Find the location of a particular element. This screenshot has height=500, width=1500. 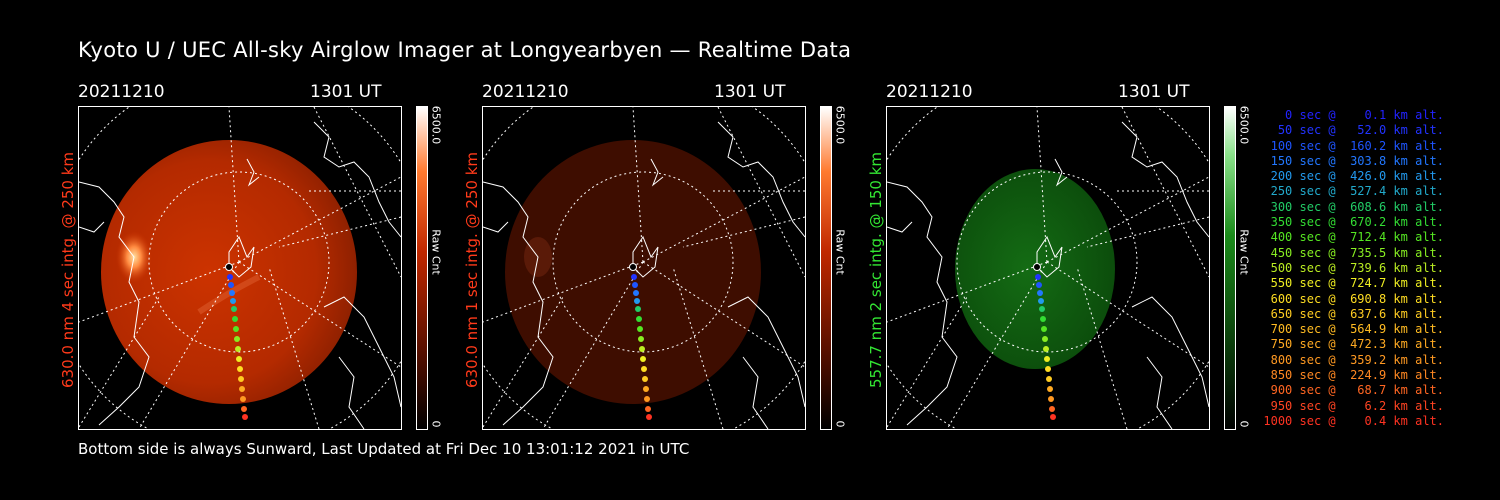

legend-row: 400 sec @ 712.4 km alt. is located at coordinates (1353, 237).